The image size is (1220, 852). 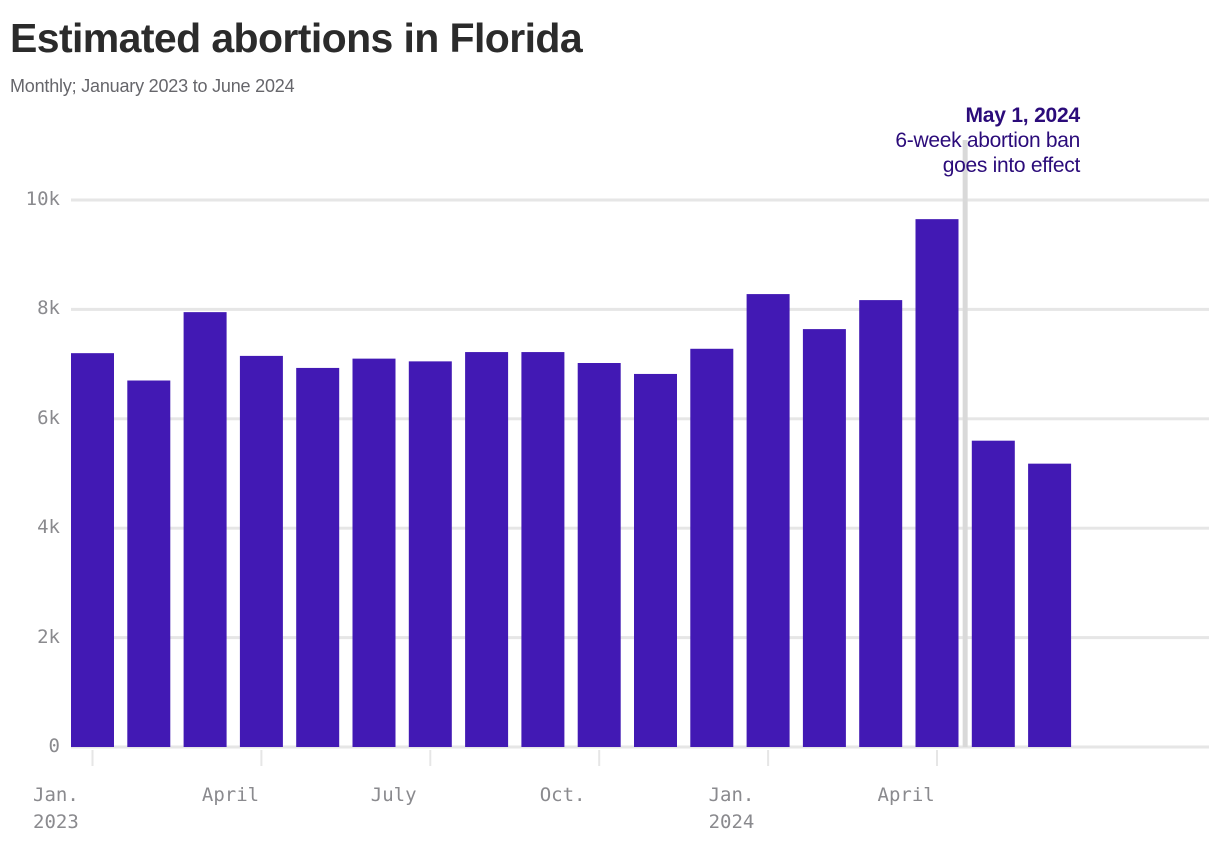 What do you see at coordinates (54, 746) in the screenshot?
I see `y-tick-label: 0` at bounding box center [54, 746].